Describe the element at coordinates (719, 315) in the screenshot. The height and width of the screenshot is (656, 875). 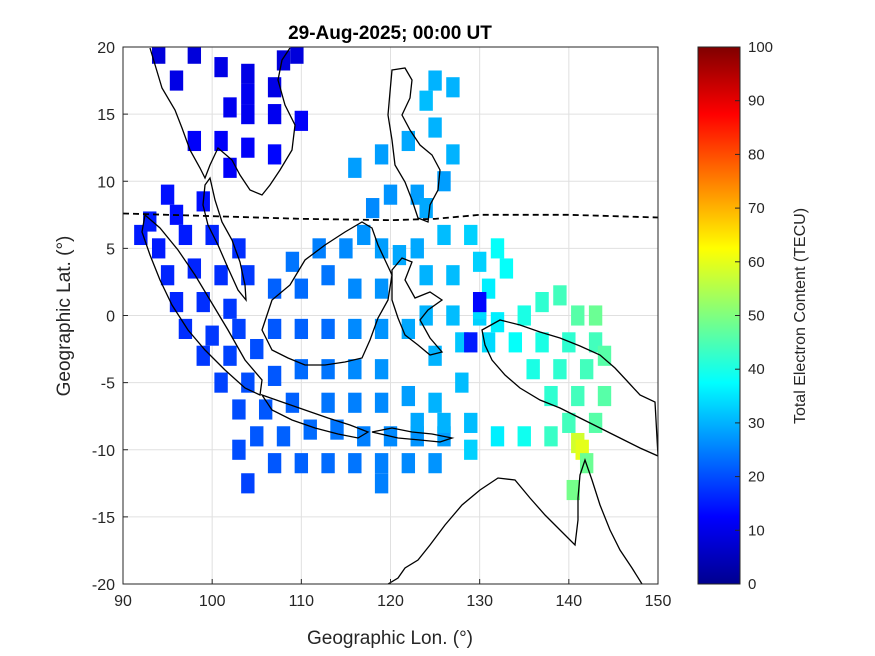
I see `colorbar` at that location.